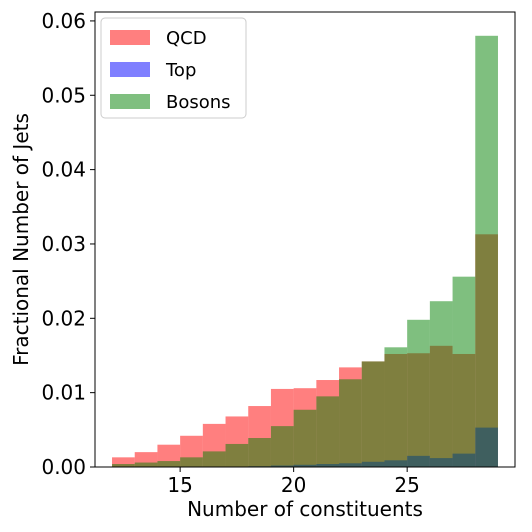  I want to click on legend-label-bosons: Bosons, so click(198, 102).